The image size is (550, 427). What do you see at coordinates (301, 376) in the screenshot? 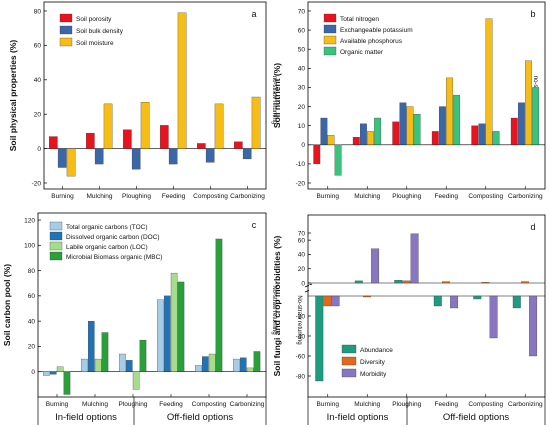
I see `y-tick-label: -80` at bounding box center [301, 376].